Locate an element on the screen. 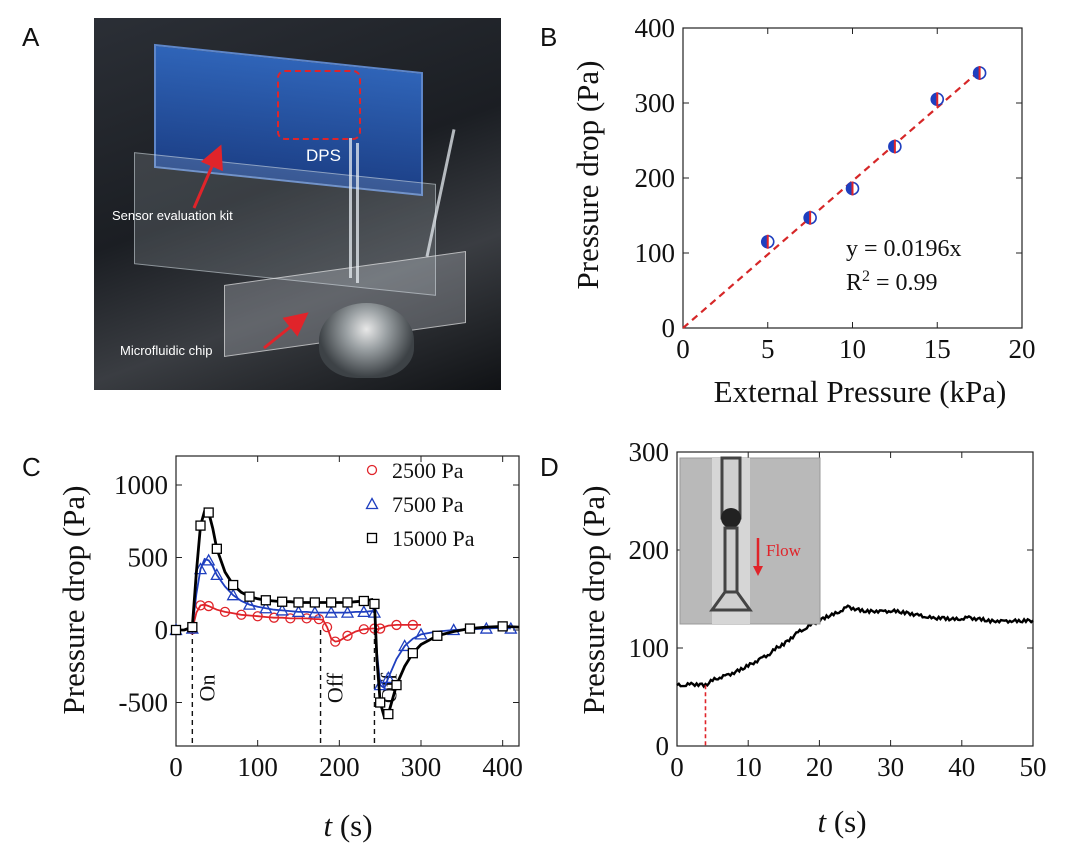  chart-b-r2-prefix: R is located at coordinates (854, 283).